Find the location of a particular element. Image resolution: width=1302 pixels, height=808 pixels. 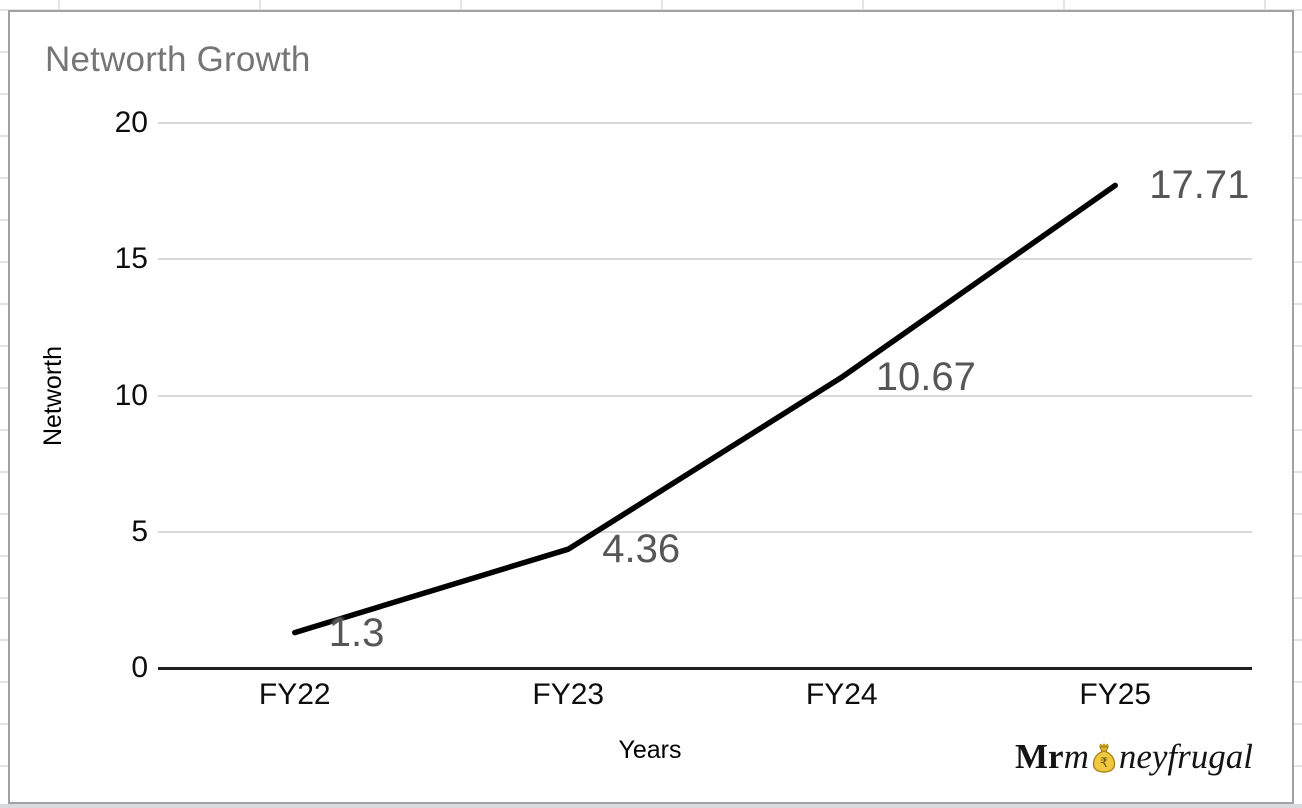

x-tick-label: FY22 is located at coordinates (294, 694).